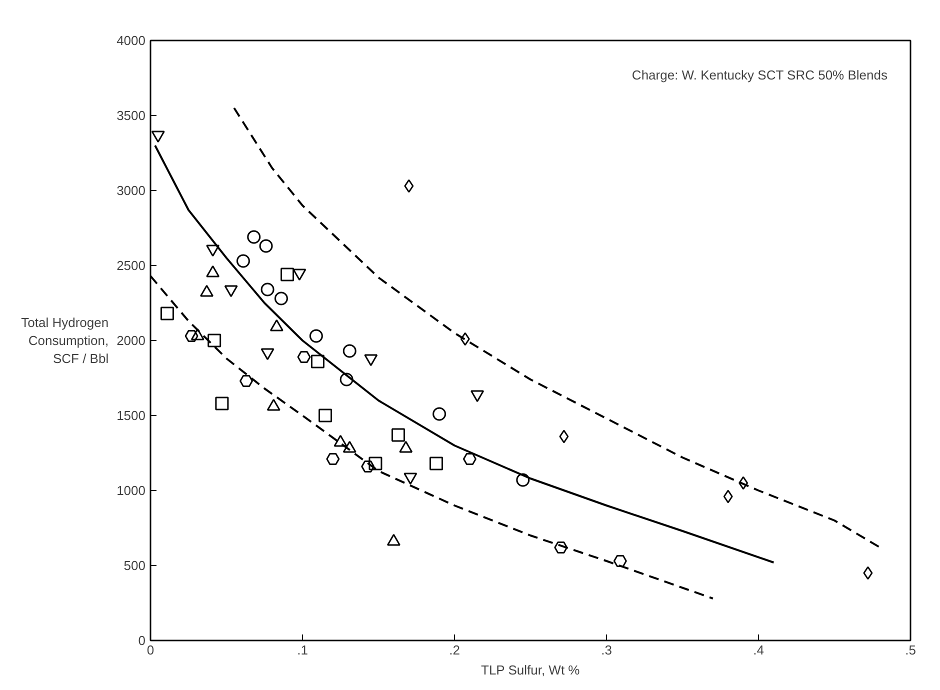  I want to click on y-tick-label: 4000, so click(131, 40).